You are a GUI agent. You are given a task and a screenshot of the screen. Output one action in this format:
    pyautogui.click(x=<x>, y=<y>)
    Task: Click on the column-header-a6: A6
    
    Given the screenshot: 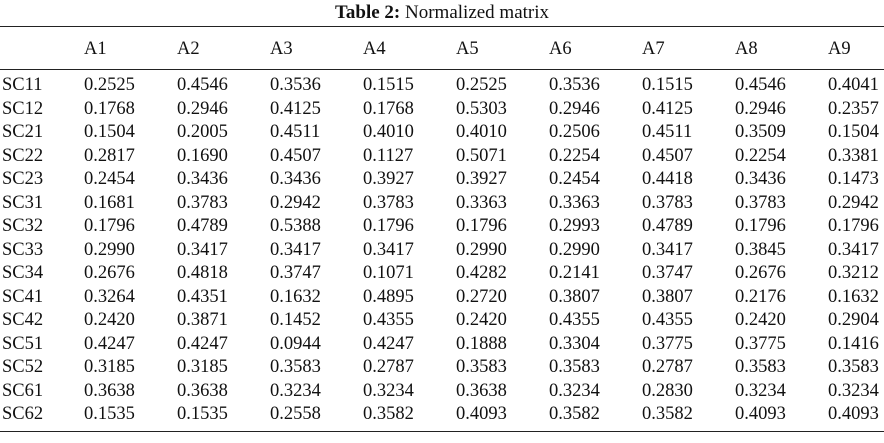 What is the action you would take?
    pyautogui.click(x=560, y=48)
    